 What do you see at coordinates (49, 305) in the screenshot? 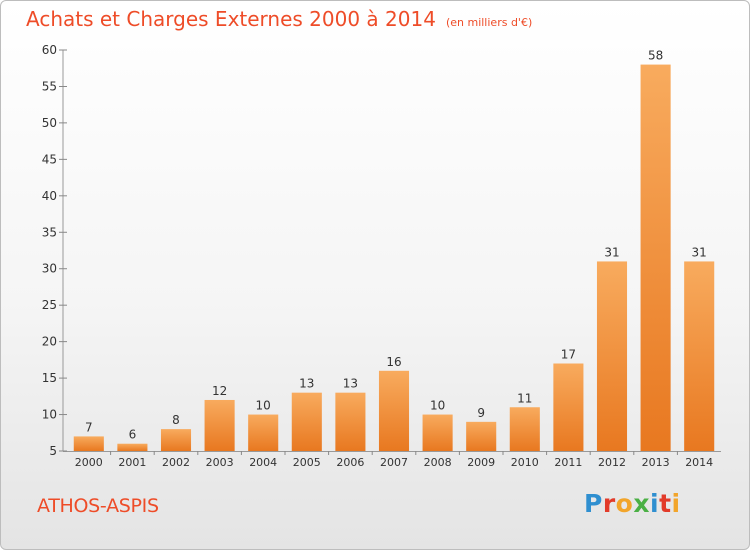
I see `y-tick-label: 25` at bounding box center [49, 305].